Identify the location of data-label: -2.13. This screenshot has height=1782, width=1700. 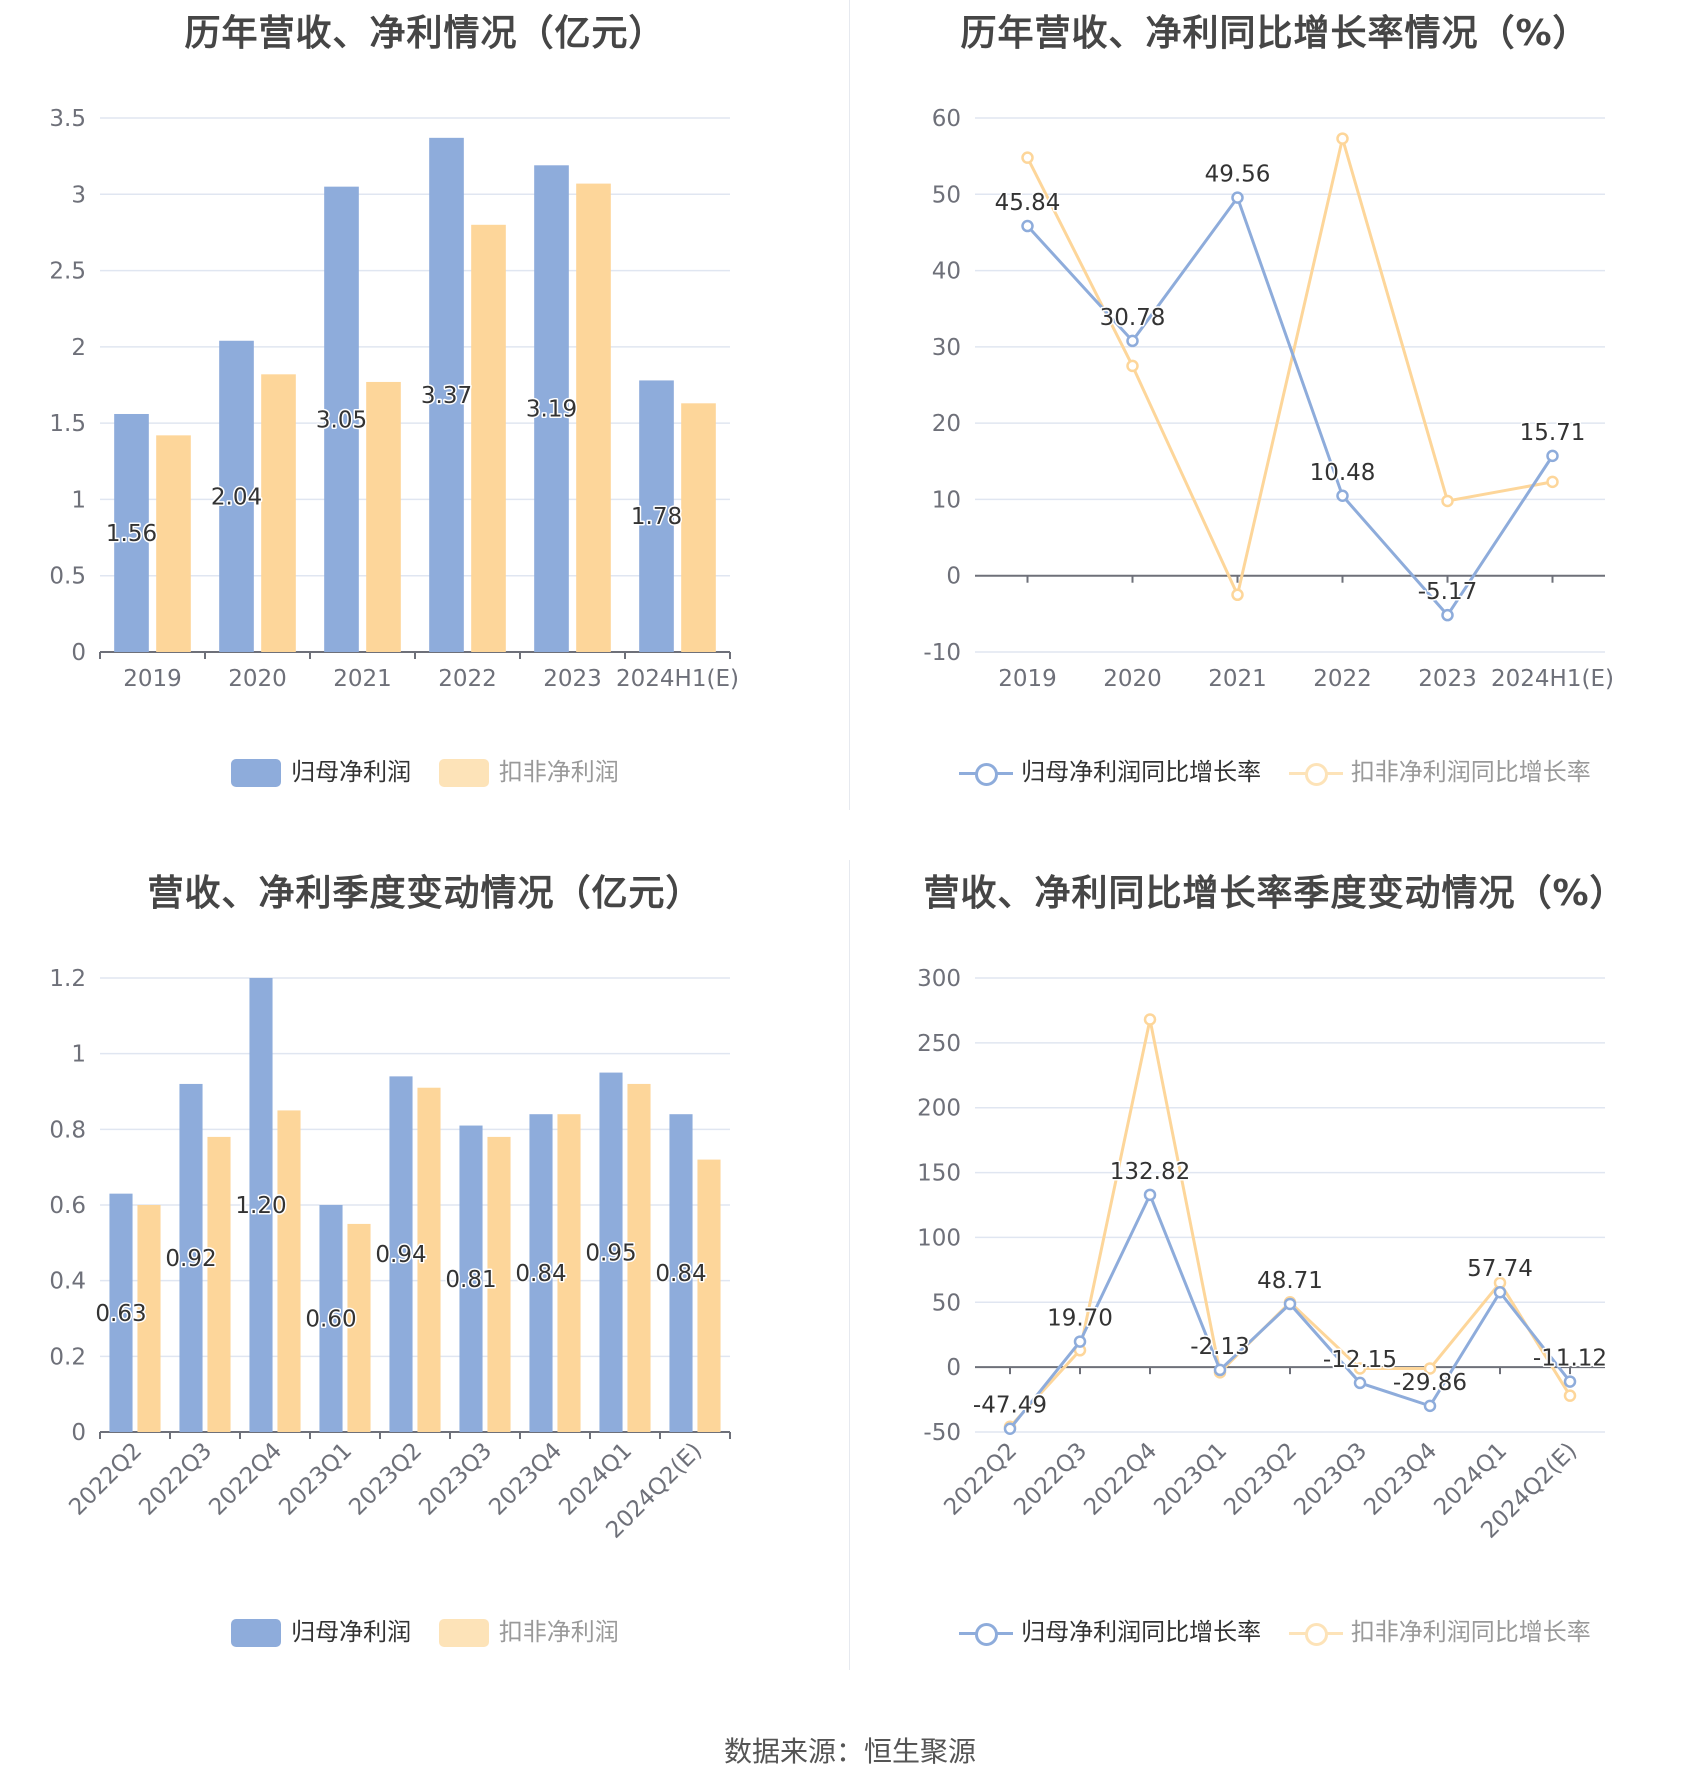
(1220, 1347).